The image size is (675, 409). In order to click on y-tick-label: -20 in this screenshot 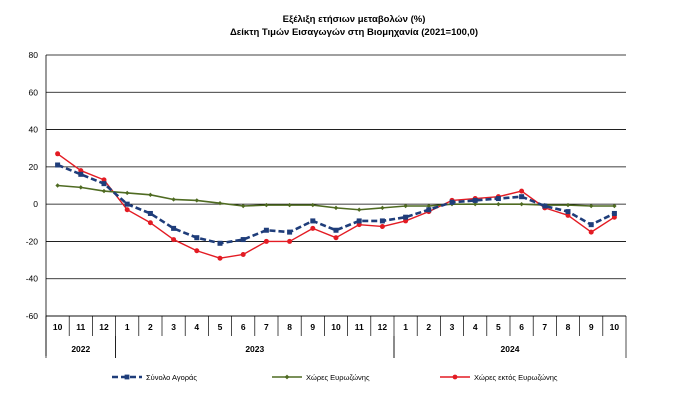, I will do `click(32, 241)`.